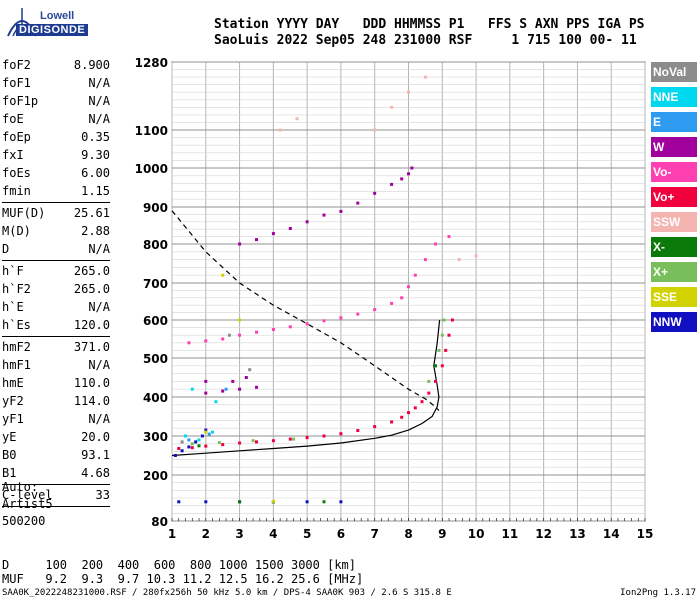 The height and width of the screenshot is (600, 700). I want to click on software-version: Ion2Png 1.3.17, so click(658, 593).